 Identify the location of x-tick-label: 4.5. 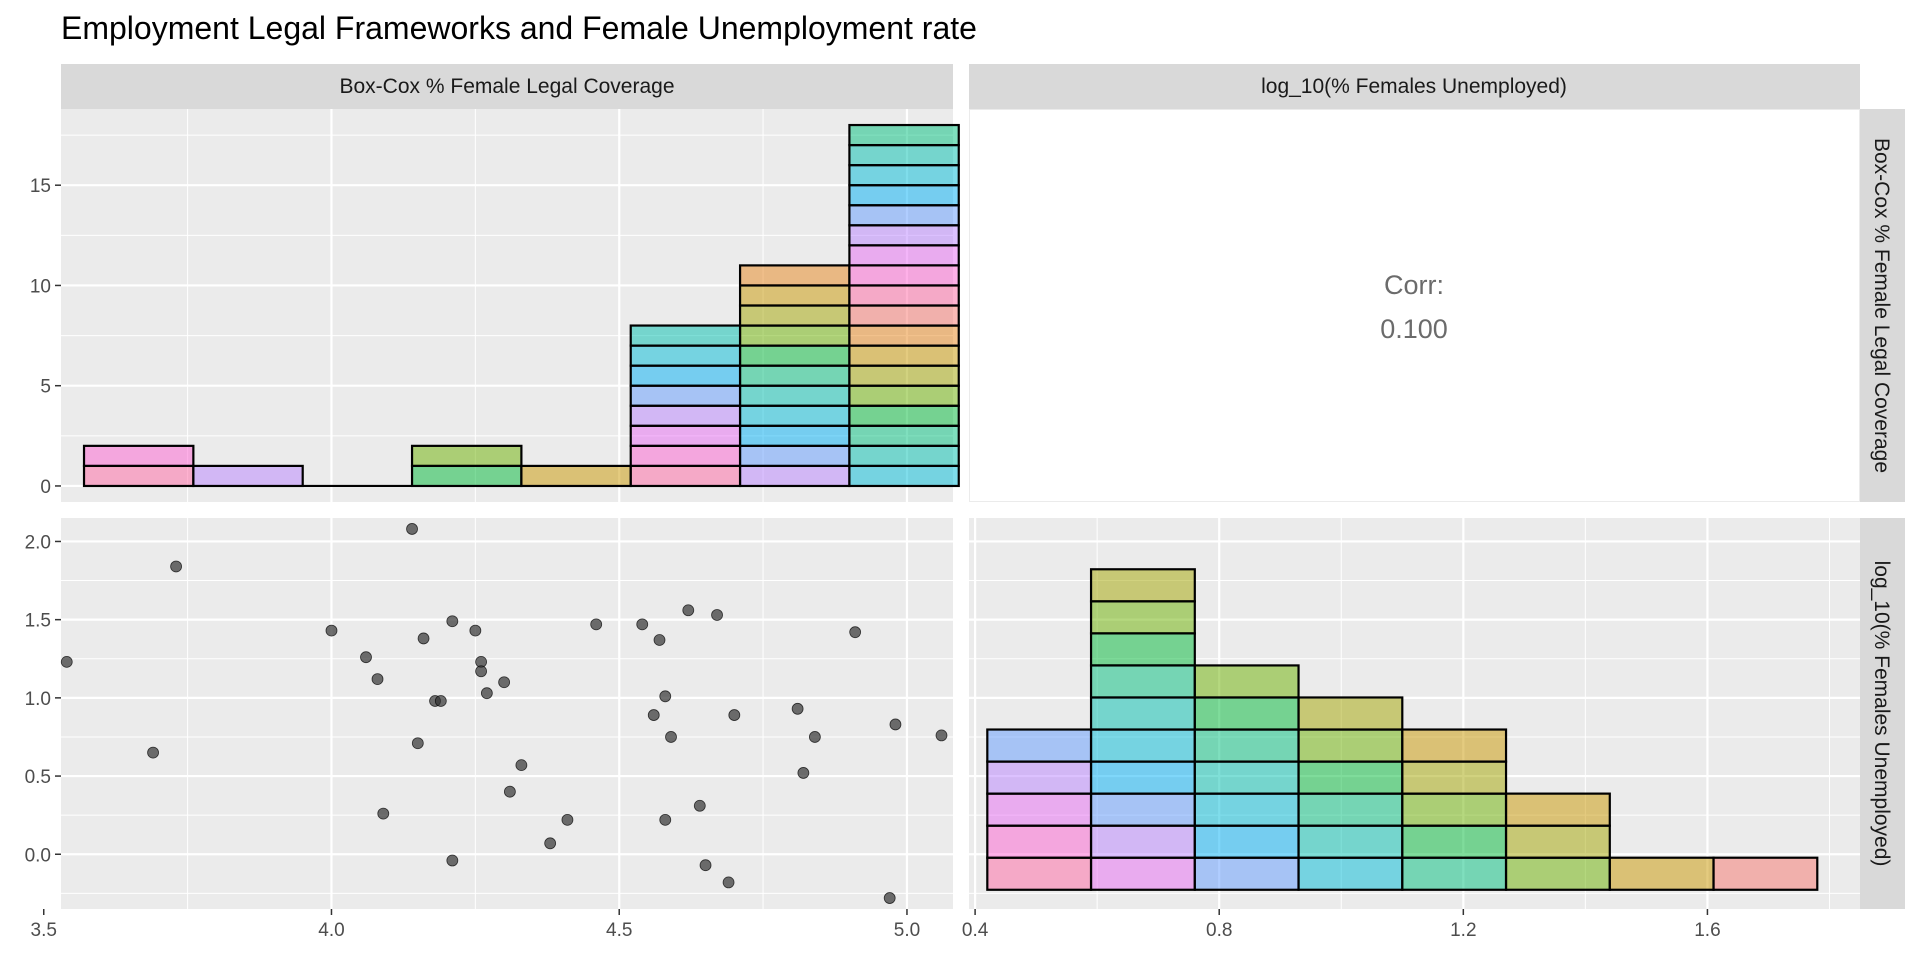
(619, 930).